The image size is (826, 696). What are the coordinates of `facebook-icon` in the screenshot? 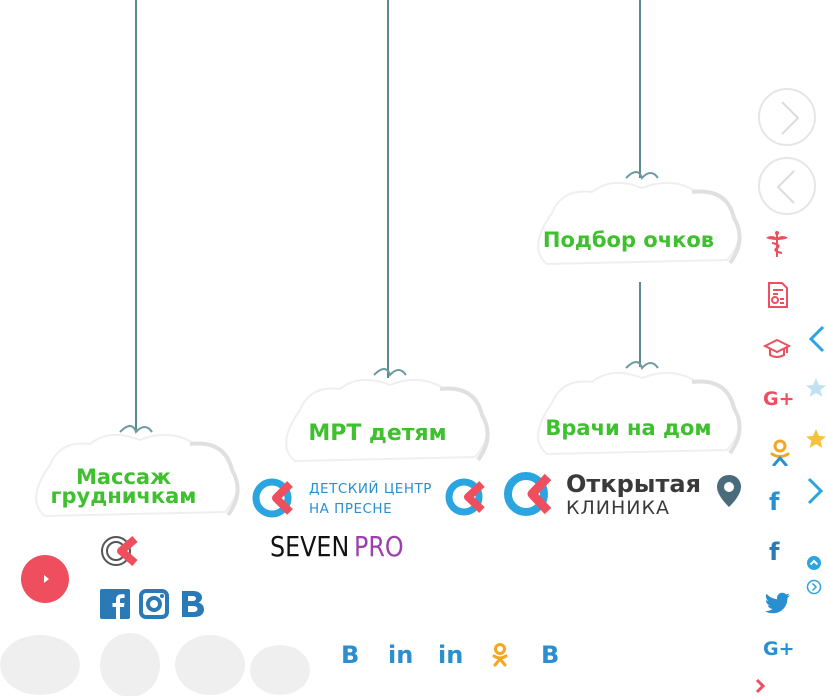 It's located at (115, 604).